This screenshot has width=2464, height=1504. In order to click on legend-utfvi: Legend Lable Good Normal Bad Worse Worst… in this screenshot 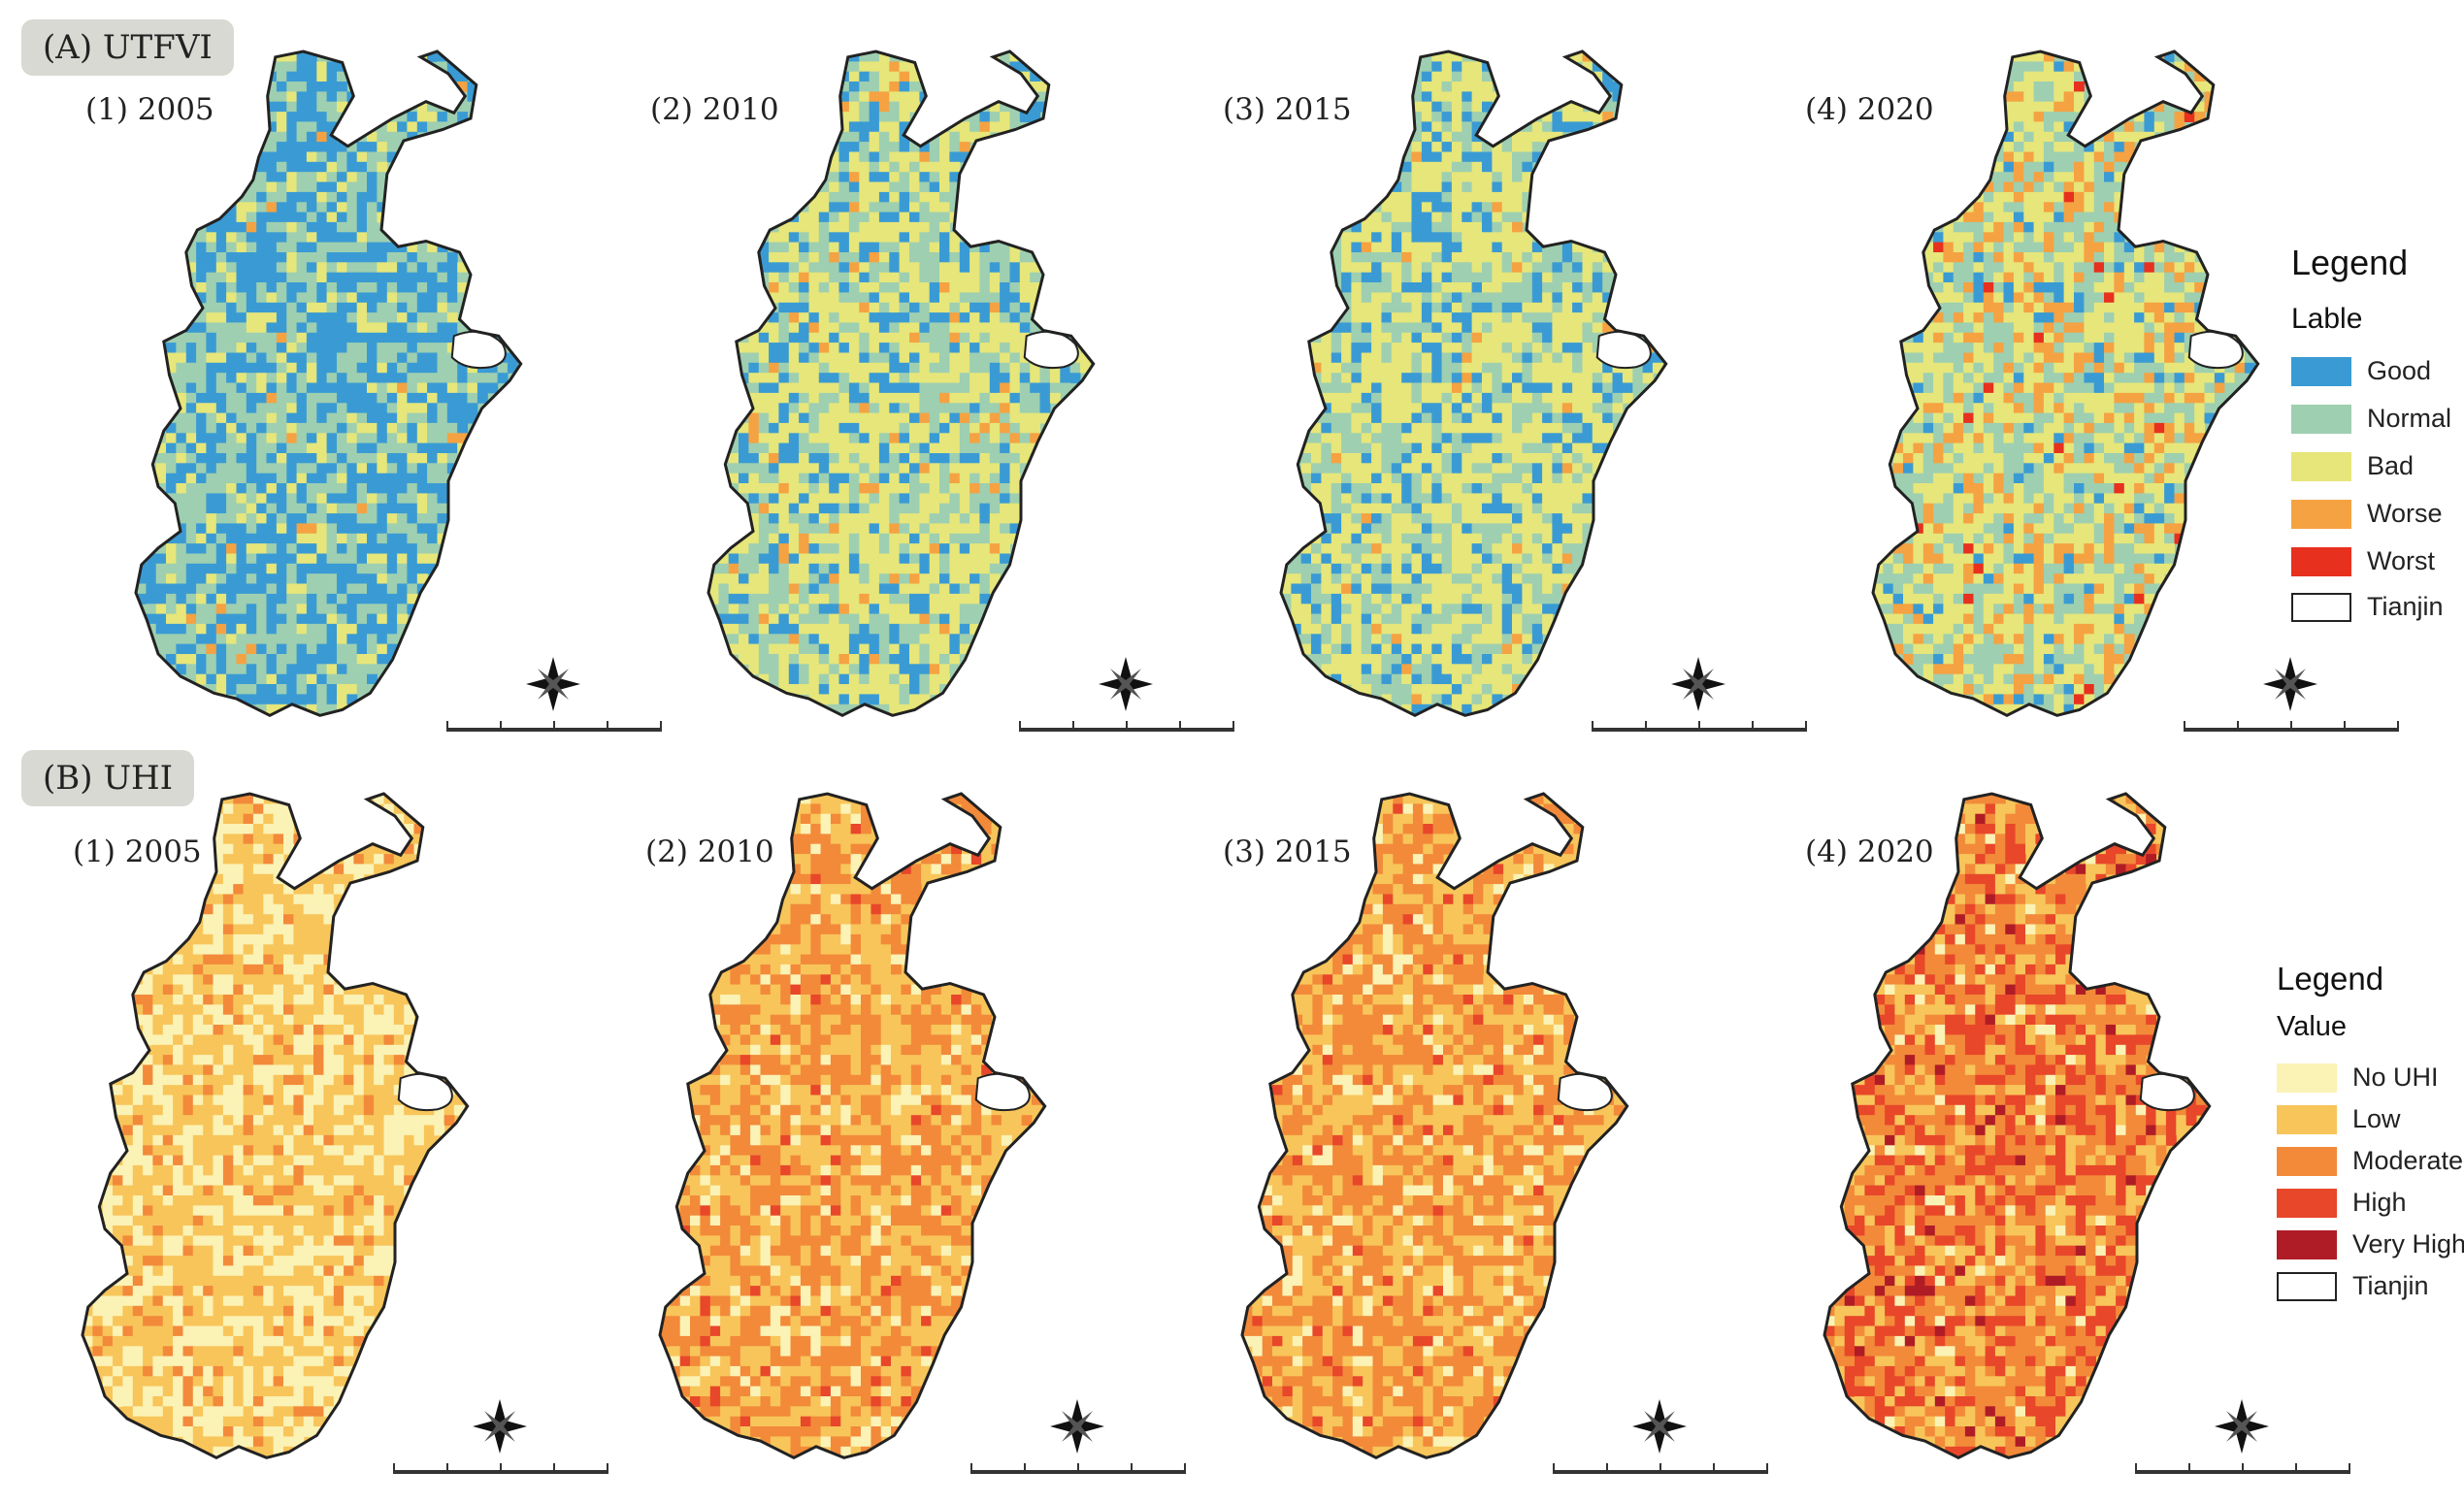, I will do `click(2373, 437)`.